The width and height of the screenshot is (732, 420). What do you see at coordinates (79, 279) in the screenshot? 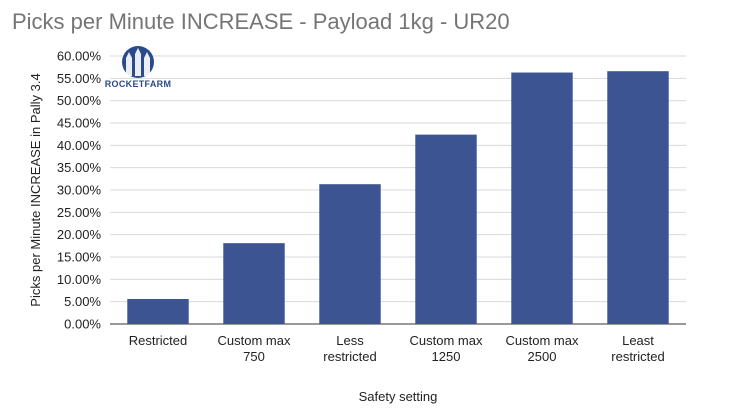
I see `y-tick-label: 10.00%` at bounding box center [79, 279].